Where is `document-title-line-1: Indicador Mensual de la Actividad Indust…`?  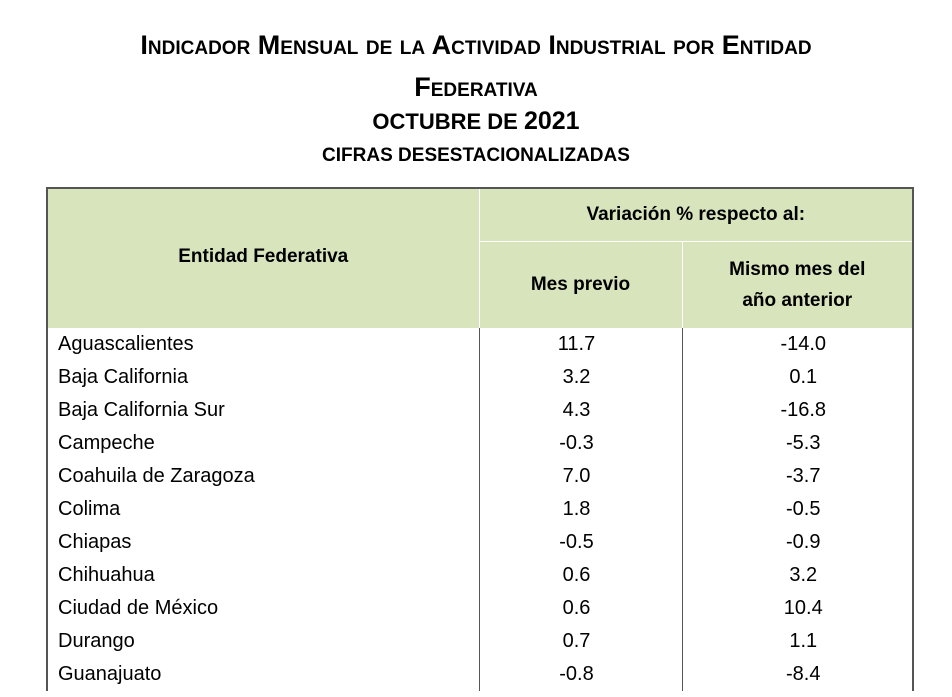
document-title-line-1: Indicador Mensual de la Actividad Indust… is located at coordinates (476, 45).